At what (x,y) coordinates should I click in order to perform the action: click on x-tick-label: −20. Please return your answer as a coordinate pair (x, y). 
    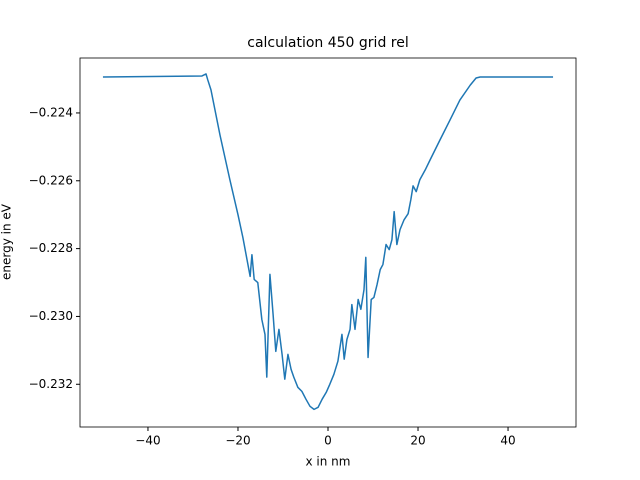
    Looking at the image, I should click on (237, 441).